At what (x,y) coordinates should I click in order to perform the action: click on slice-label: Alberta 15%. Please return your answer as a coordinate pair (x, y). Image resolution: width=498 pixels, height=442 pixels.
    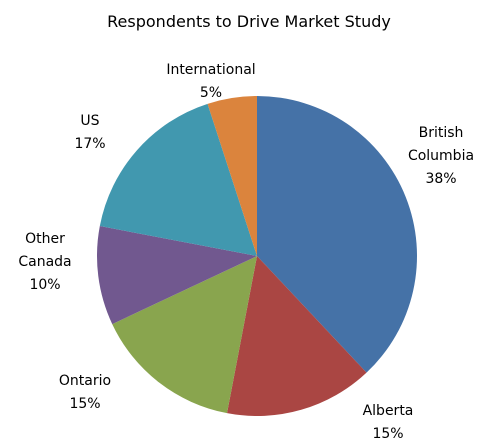
    Looking at the image, I should click on (388, 421).